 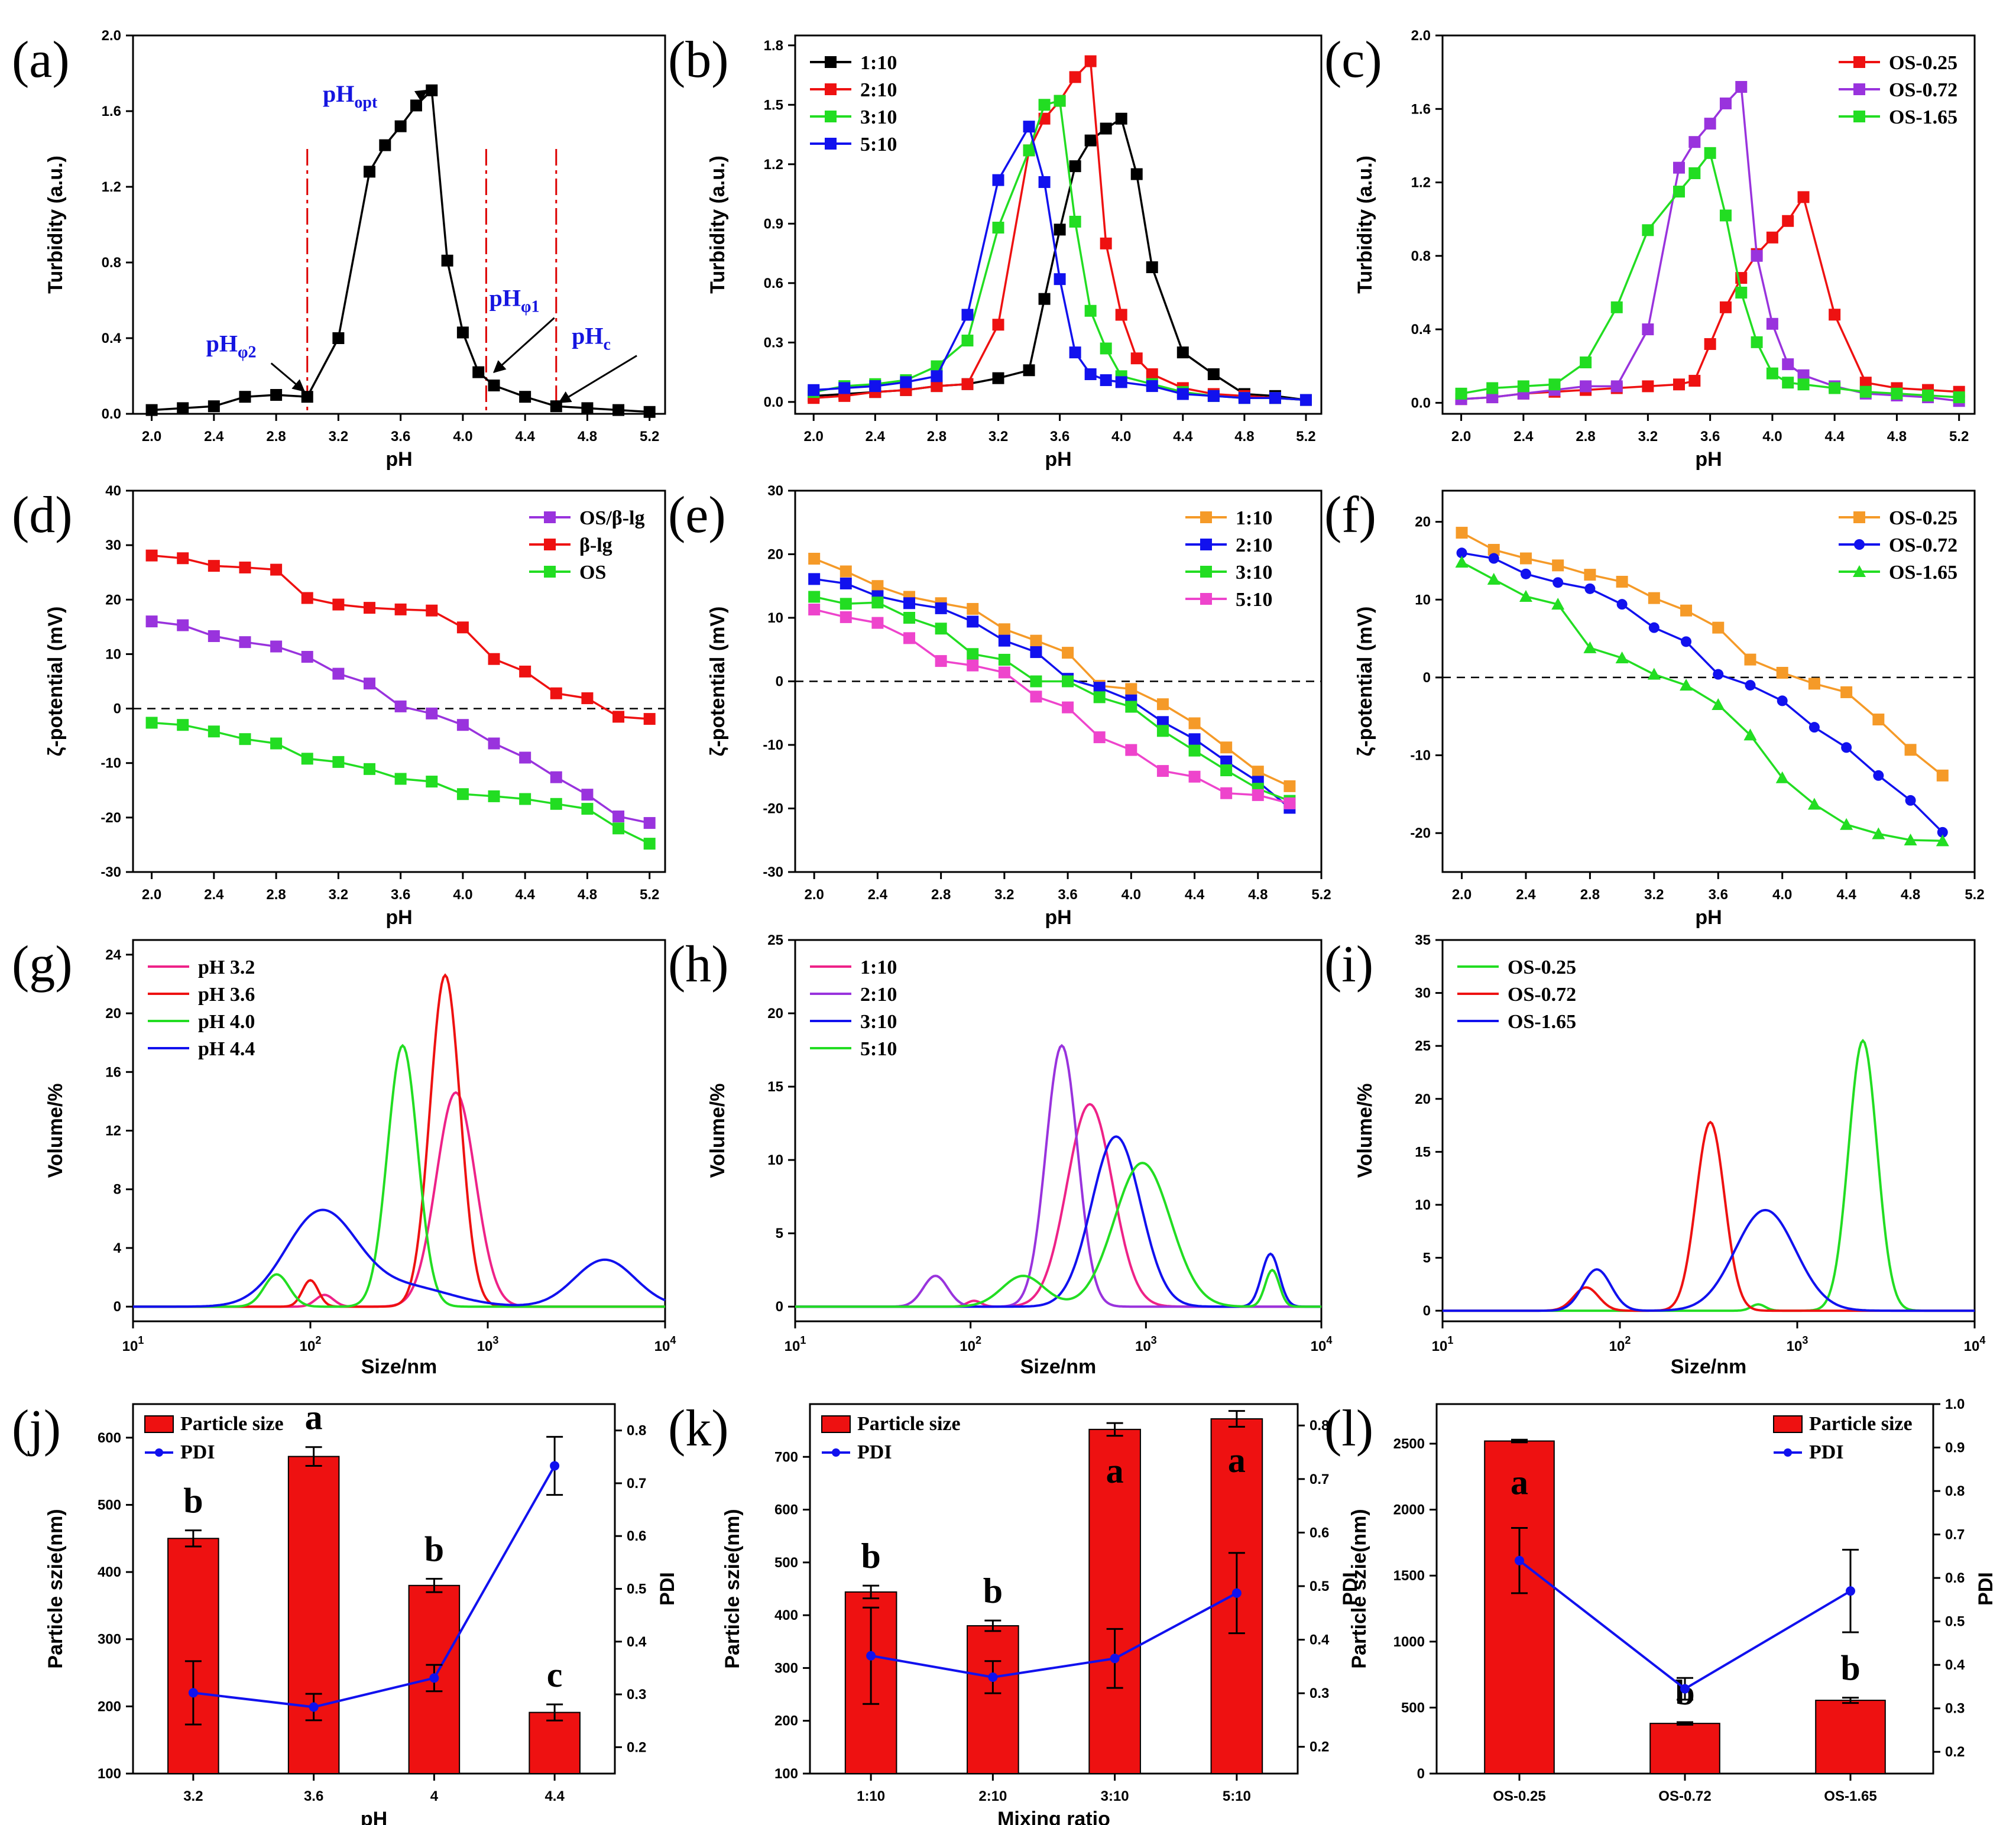 What do you see at coordinates (878, 90) in the screenshot?
I see `legend-label: 2:10` at bounding box center [878, 90].